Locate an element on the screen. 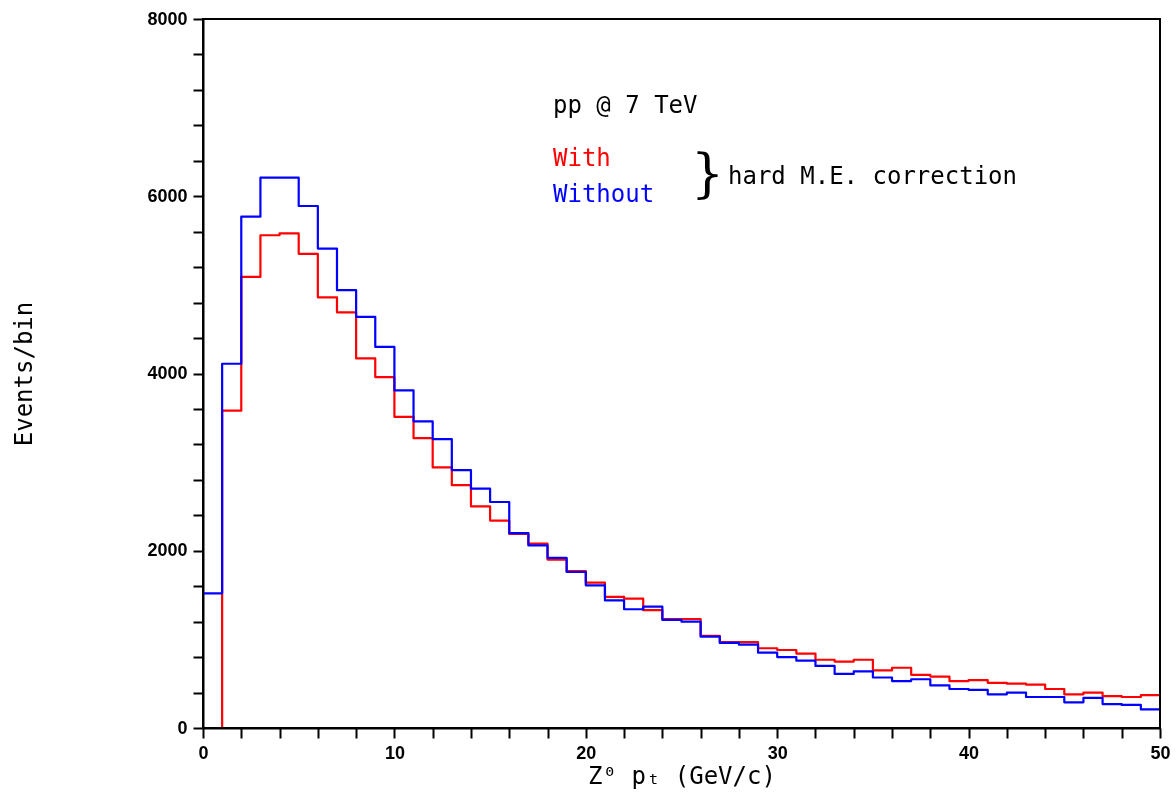  x-tick-label: 20 is located at coordinates (586, 752).